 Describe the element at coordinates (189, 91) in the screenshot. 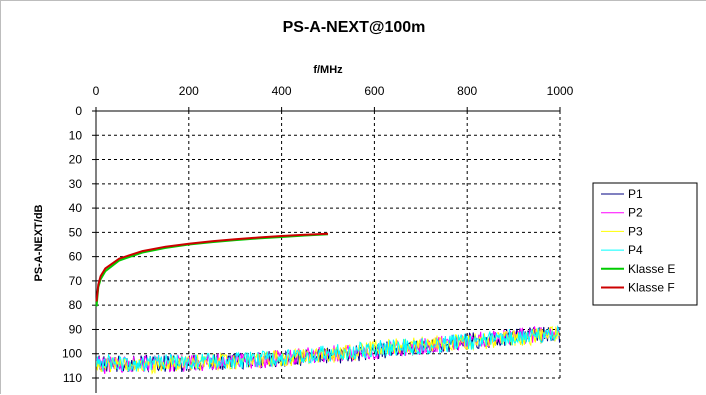

I see `x-tick-label: 200` at that location.